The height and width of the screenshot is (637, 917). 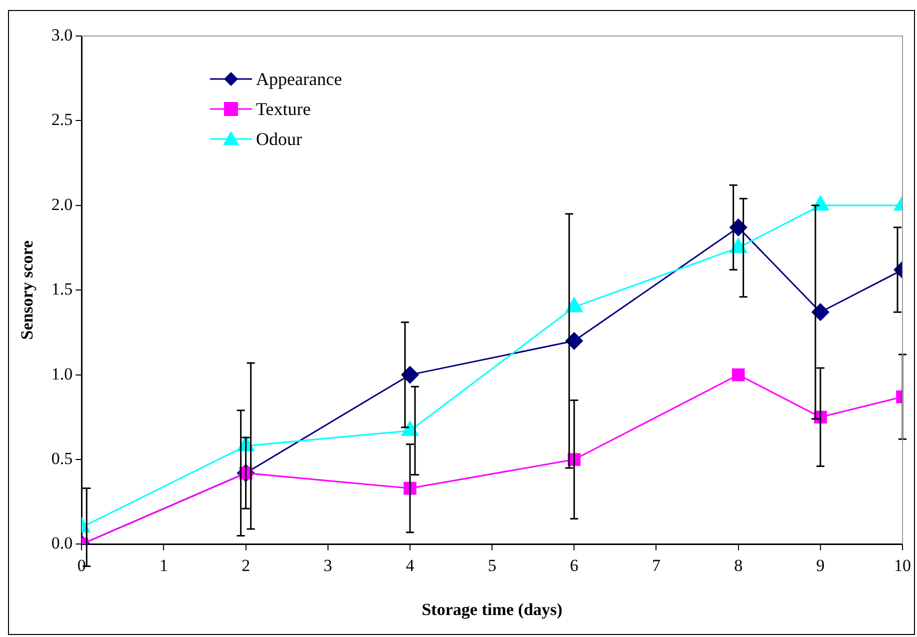 What do you see at coordinates (574, 565) in the screenshot?
I see `x-tick-label: 6` at bounding box center [574, 565].